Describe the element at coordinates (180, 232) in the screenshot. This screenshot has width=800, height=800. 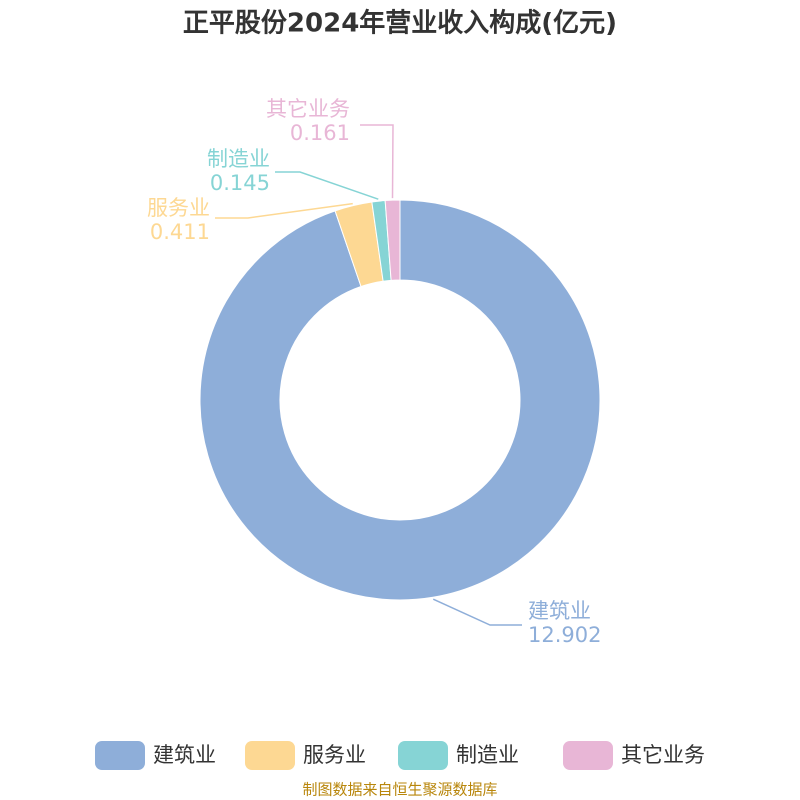
I see `value-label: 0.411` at that location.